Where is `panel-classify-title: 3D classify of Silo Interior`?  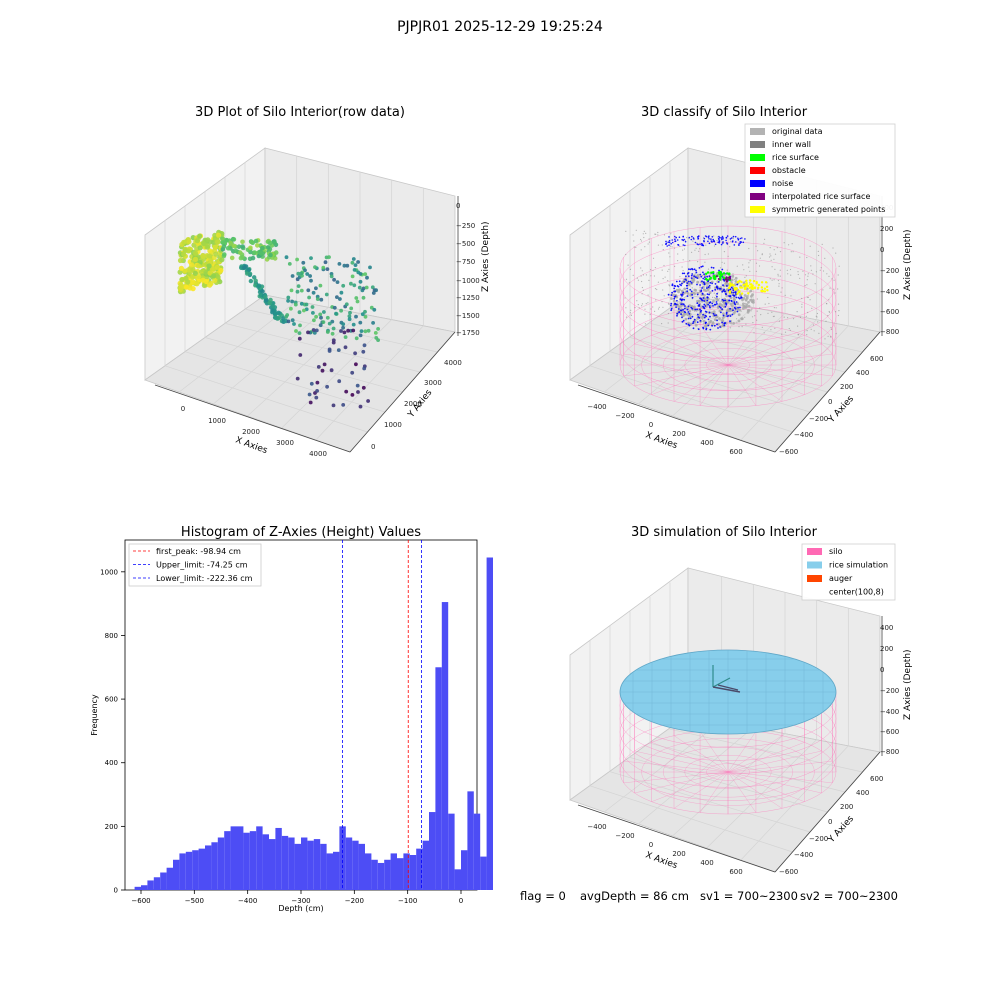 panel-classify-title: 3D classify of Silo Interior is located at coordinates (724, 112).